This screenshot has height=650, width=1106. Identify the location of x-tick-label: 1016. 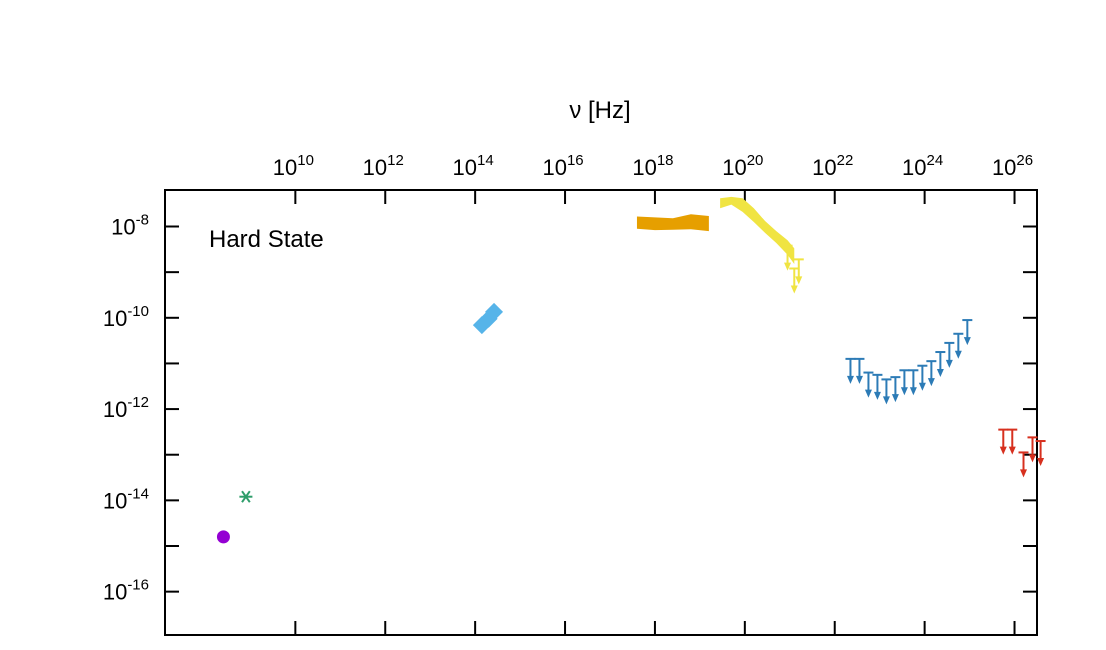
(562, 166).